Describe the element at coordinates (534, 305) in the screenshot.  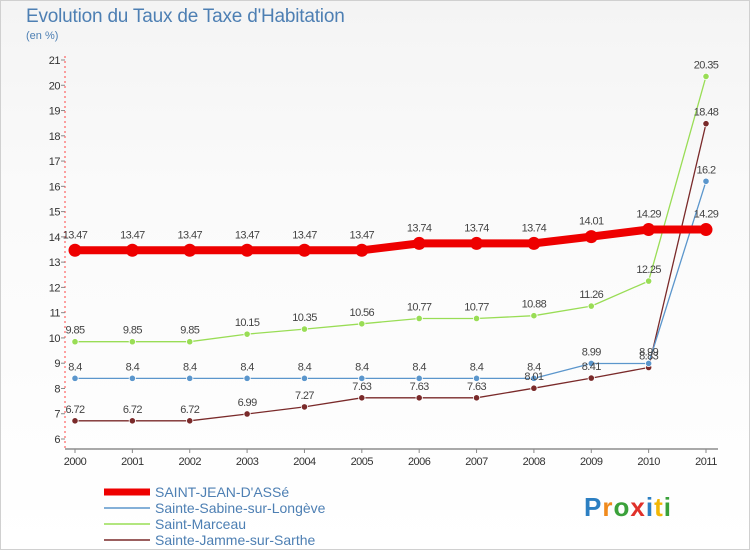
I see `data-label: 10.88` at that location.